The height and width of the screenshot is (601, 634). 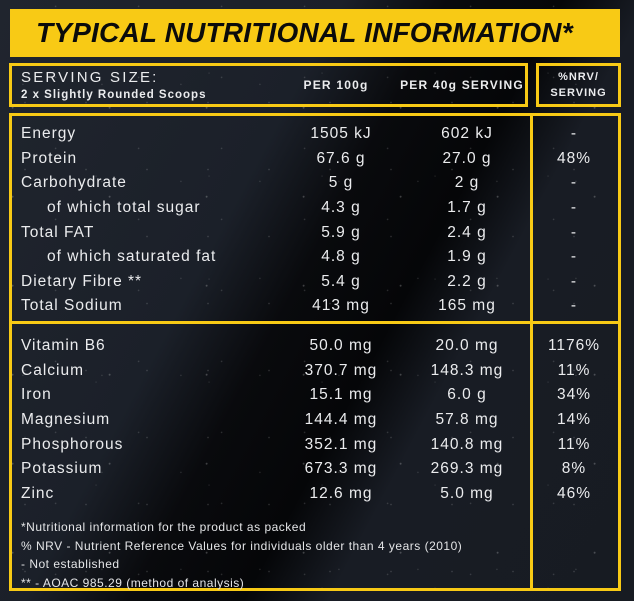 I want to click on value-per-100g: 4.3 g, so click(x=341, y=208).